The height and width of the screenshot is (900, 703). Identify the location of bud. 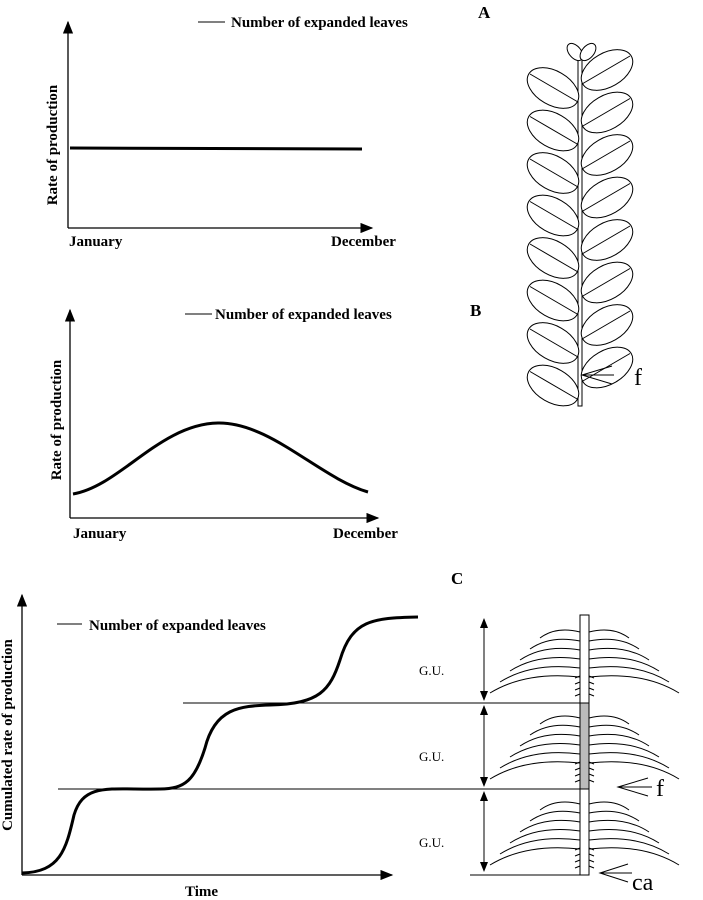
(588, 52).